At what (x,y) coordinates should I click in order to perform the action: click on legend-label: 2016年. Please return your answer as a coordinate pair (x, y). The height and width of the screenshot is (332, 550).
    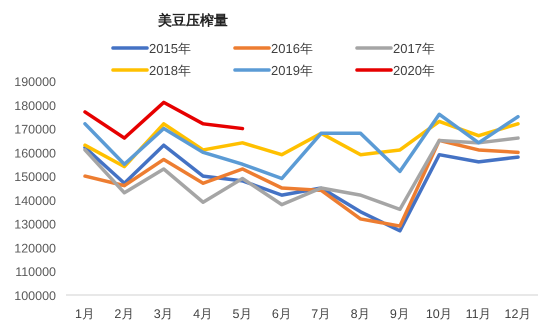
    Looking at the image, I should click on (292, 48).